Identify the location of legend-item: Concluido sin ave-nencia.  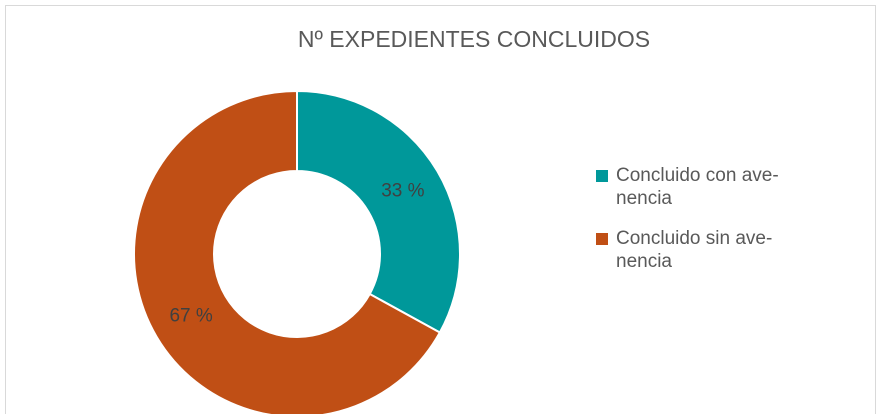
(711, 250).